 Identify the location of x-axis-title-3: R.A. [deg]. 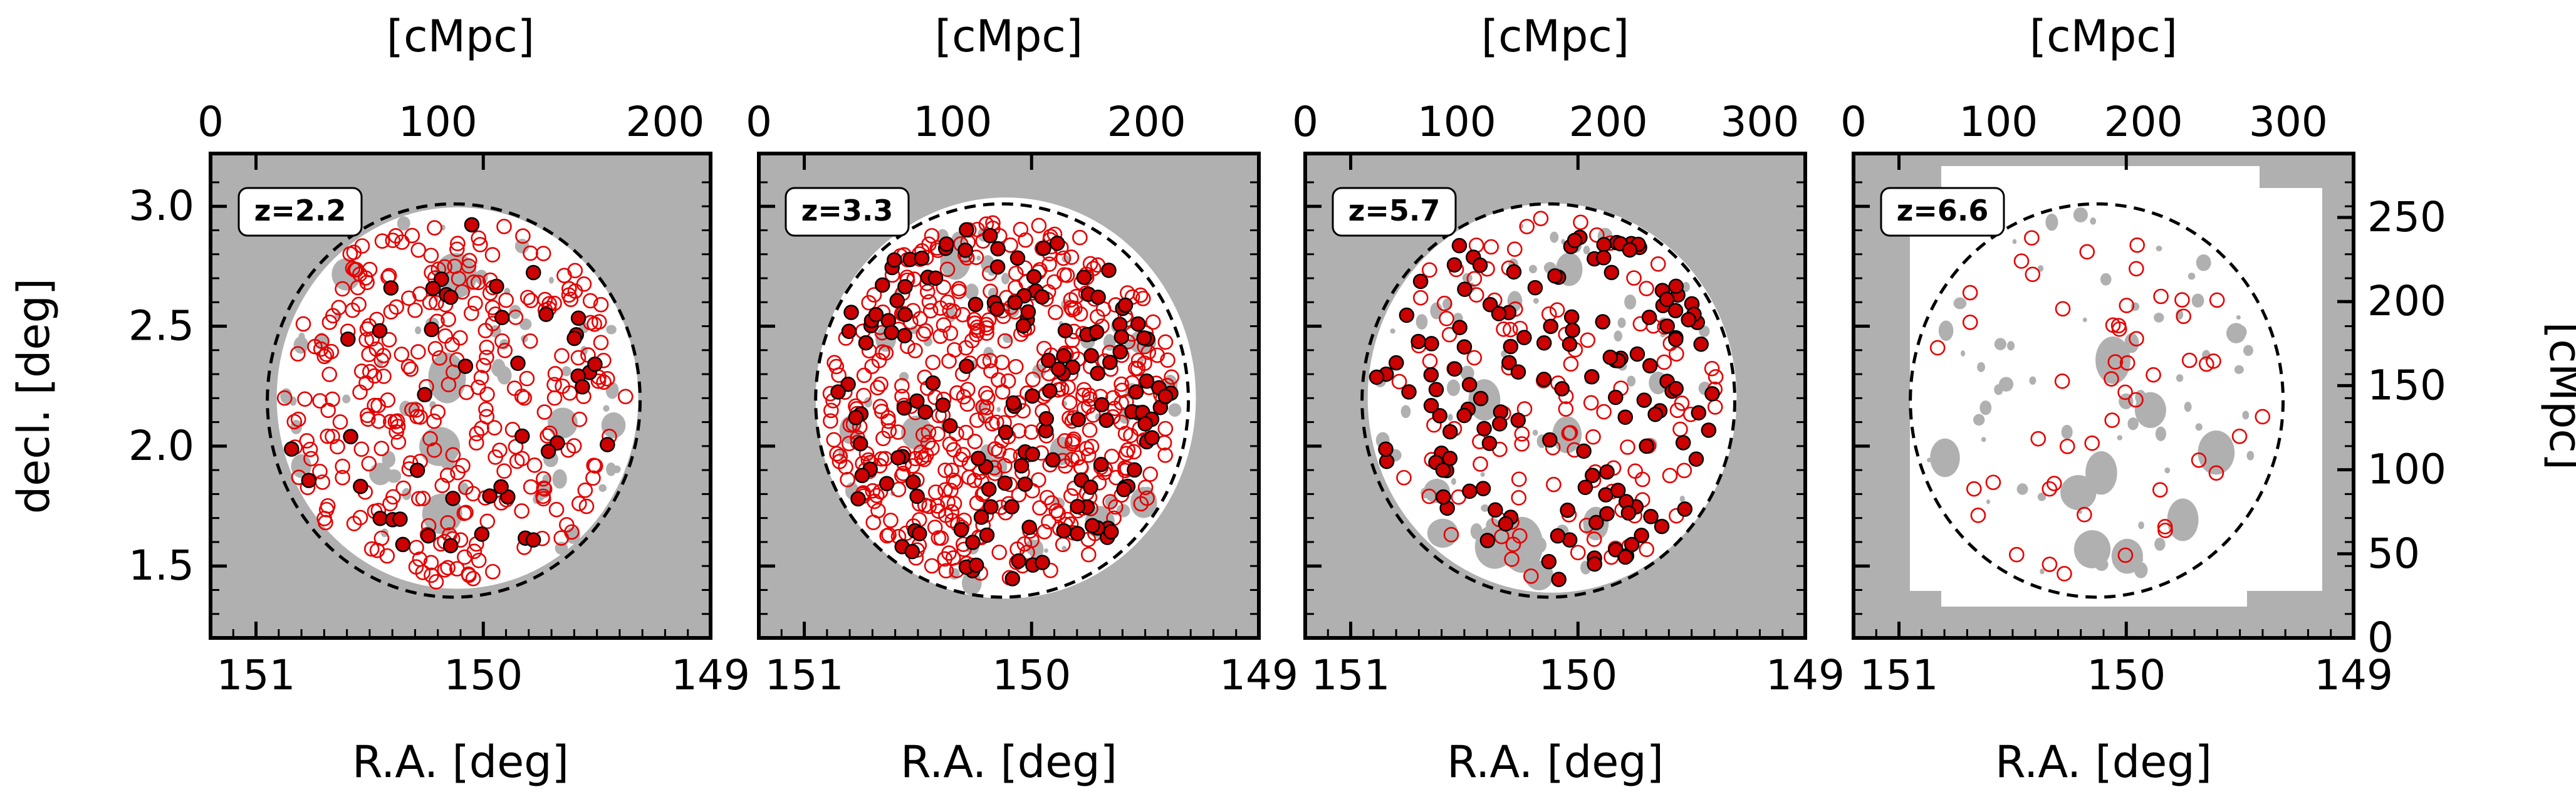
(1555, 762).